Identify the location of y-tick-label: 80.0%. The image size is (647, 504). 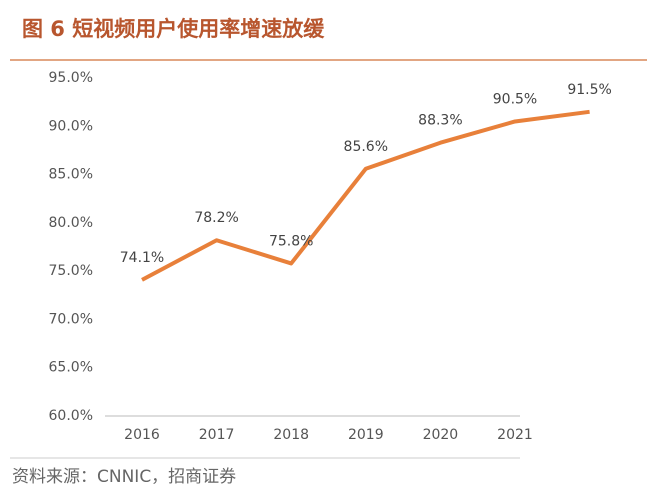
(71, 223).